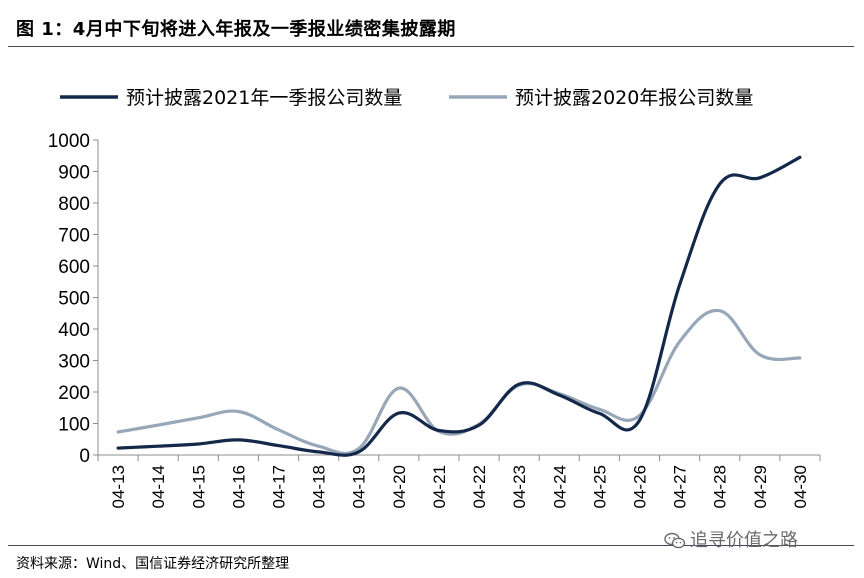 The image size is (864, 578). I want to click on title-rule, so click(431, 46).